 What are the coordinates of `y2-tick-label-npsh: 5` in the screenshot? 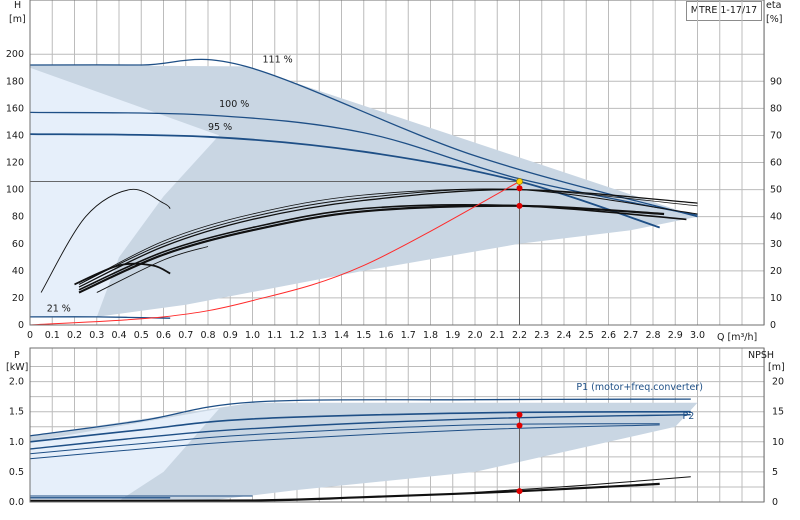 It's located at (775, 472).